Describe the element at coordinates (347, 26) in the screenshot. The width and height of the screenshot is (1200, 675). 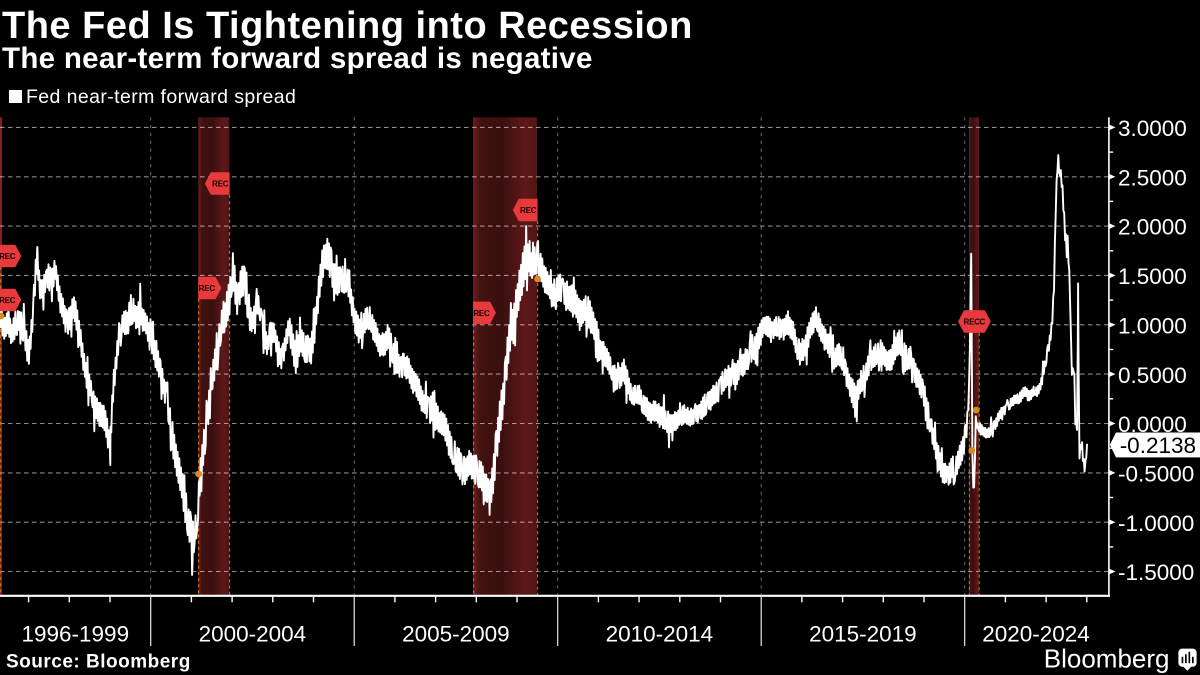
I see `svg-text:The Fed Is Tightening into Rec: The Fed Is Tightening into Recession` at that location.